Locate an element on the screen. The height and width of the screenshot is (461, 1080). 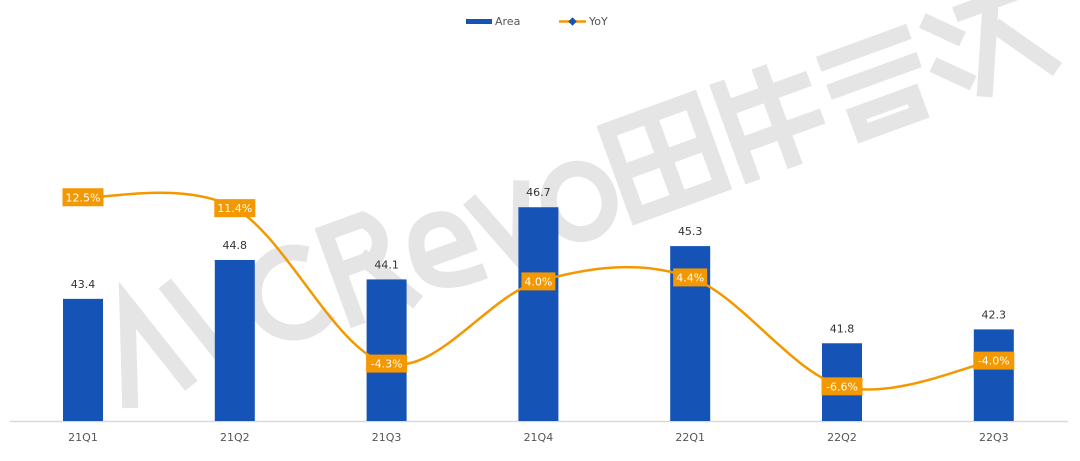
yoy-data-label: -6.6% is located at coordinates (842, 386).